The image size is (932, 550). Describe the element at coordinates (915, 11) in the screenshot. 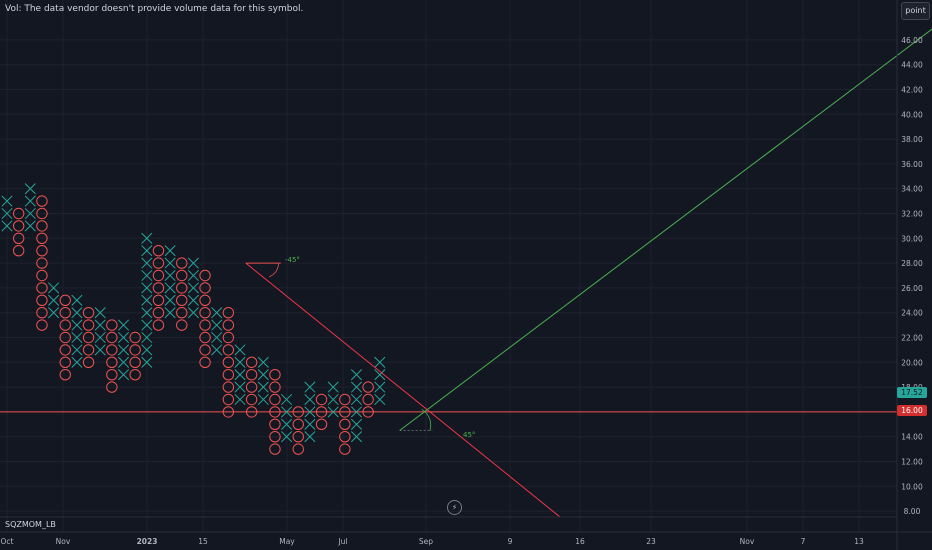

I see `box-unit-button: point` at that location.